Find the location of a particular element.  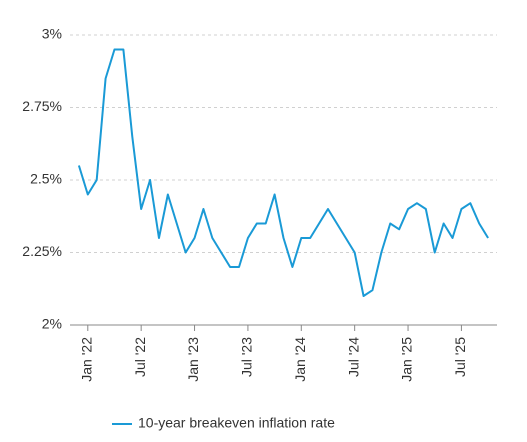

x-tick-label: Jul '25 is located at coordinates (460, 357).